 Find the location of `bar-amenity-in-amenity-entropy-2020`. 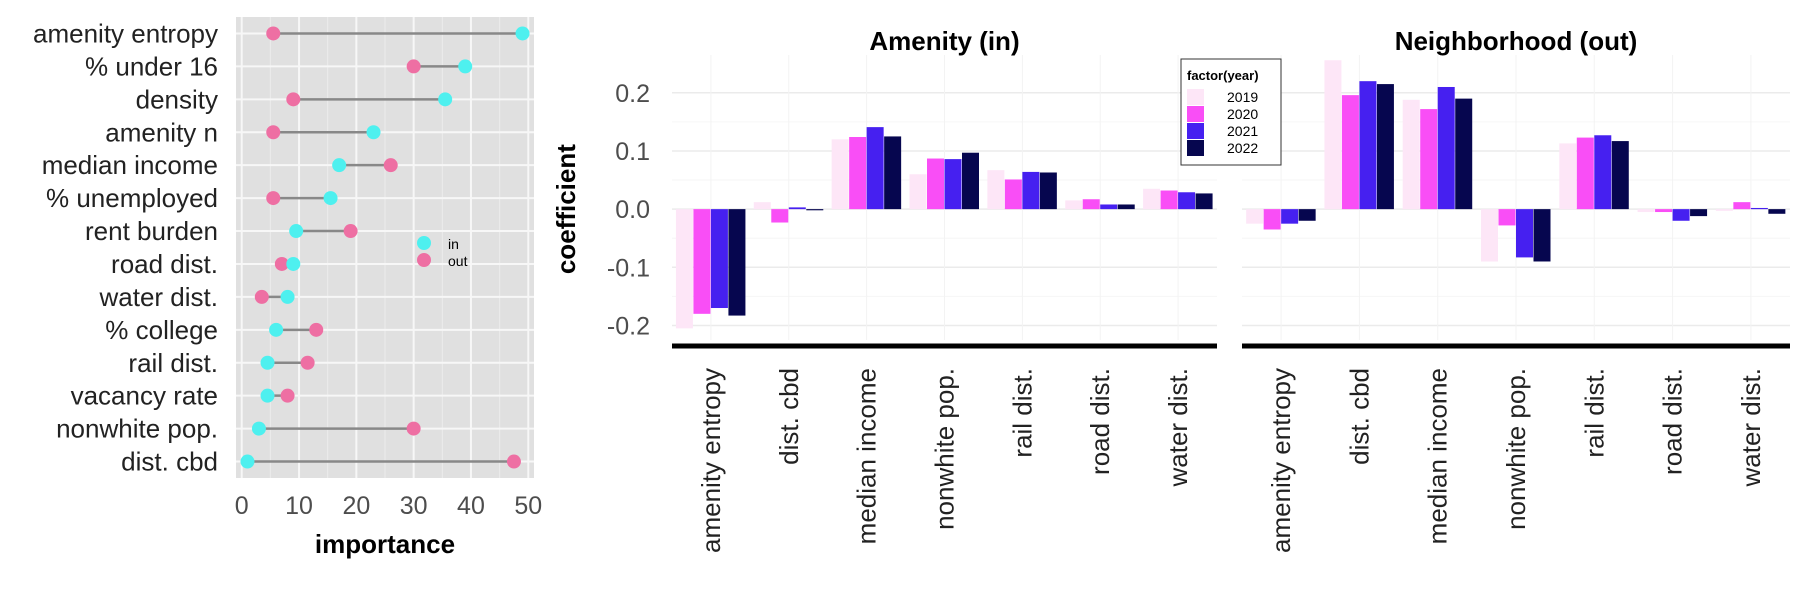

bar-amenity-in-amenity-entropy-2020 is located at coordinates (702, 261).